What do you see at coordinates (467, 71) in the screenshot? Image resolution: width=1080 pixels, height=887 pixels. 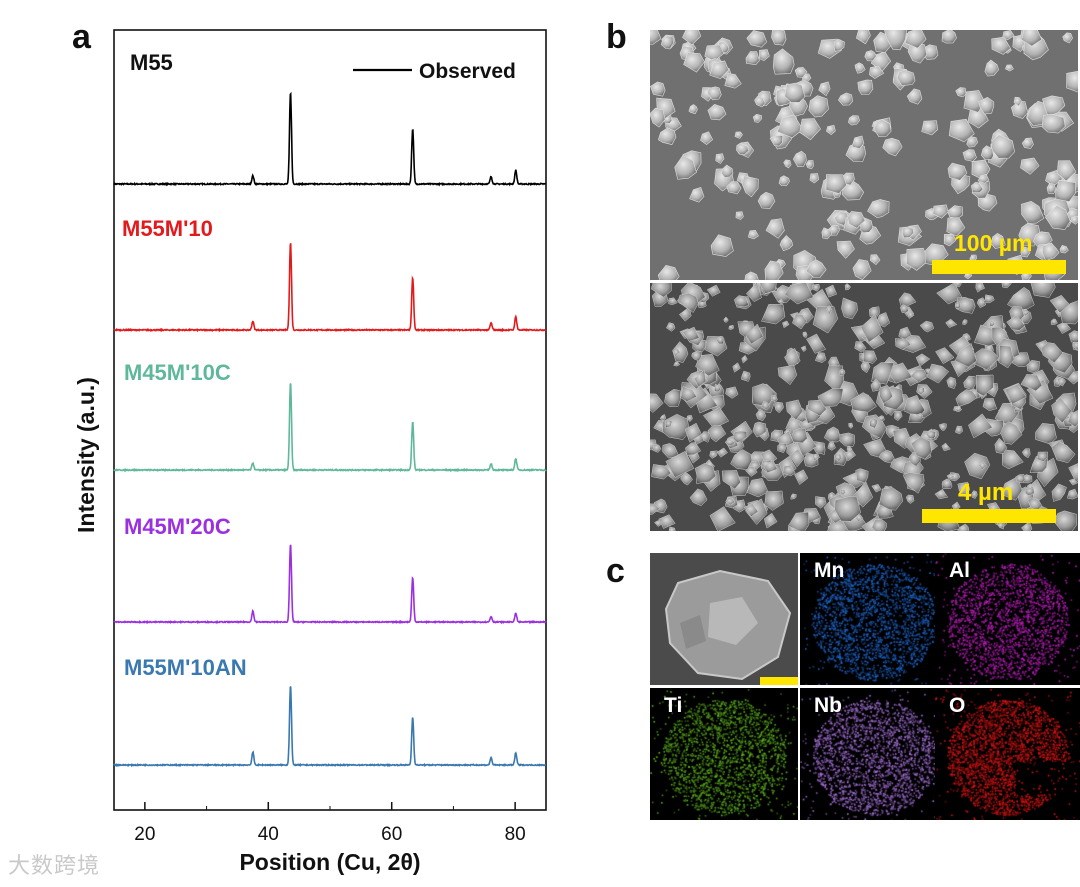 I see `legend-label: Observed` at bounding box center [467, 71].